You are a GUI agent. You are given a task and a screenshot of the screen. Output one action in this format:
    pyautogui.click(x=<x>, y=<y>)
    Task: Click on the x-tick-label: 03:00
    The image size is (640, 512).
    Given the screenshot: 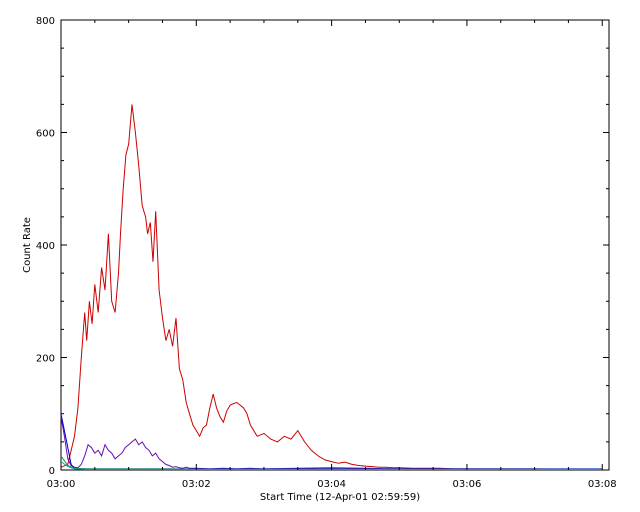 What is the action you would take?
    pyautogui.click(x=61, y=484)
    